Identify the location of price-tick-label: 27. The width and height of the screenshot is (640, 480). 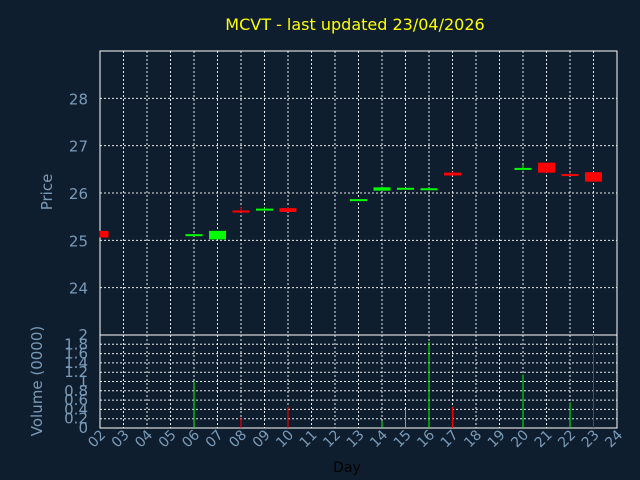
(78, 147).